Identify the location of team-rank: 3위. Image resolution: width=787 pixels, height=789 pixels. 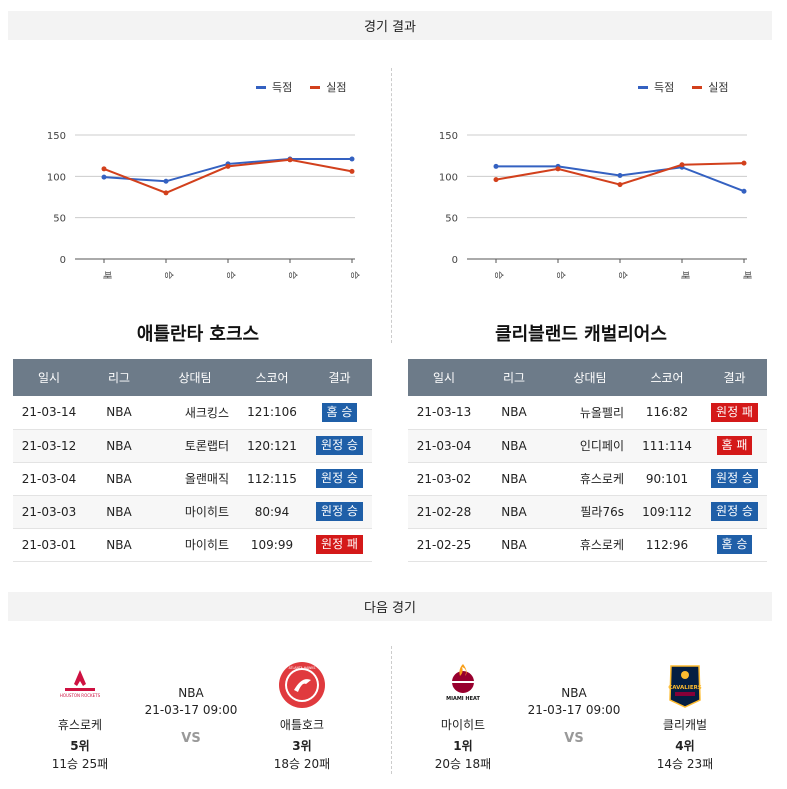
(302, 746).